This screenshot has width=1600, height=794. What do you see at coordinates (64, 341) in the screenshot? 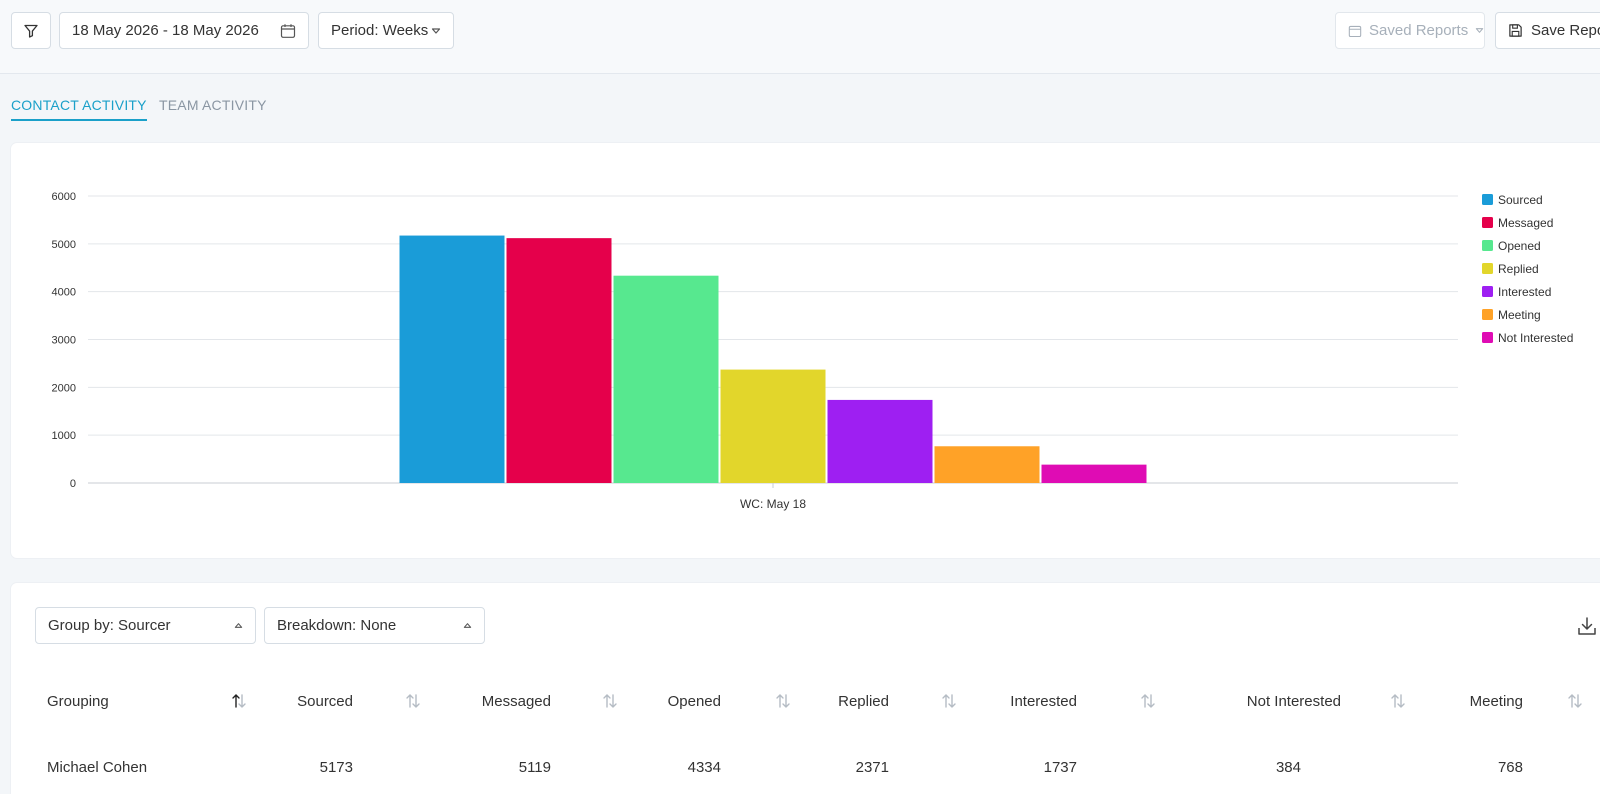
I see `y-tick-label: 3000` at bounding box center [64, 341].